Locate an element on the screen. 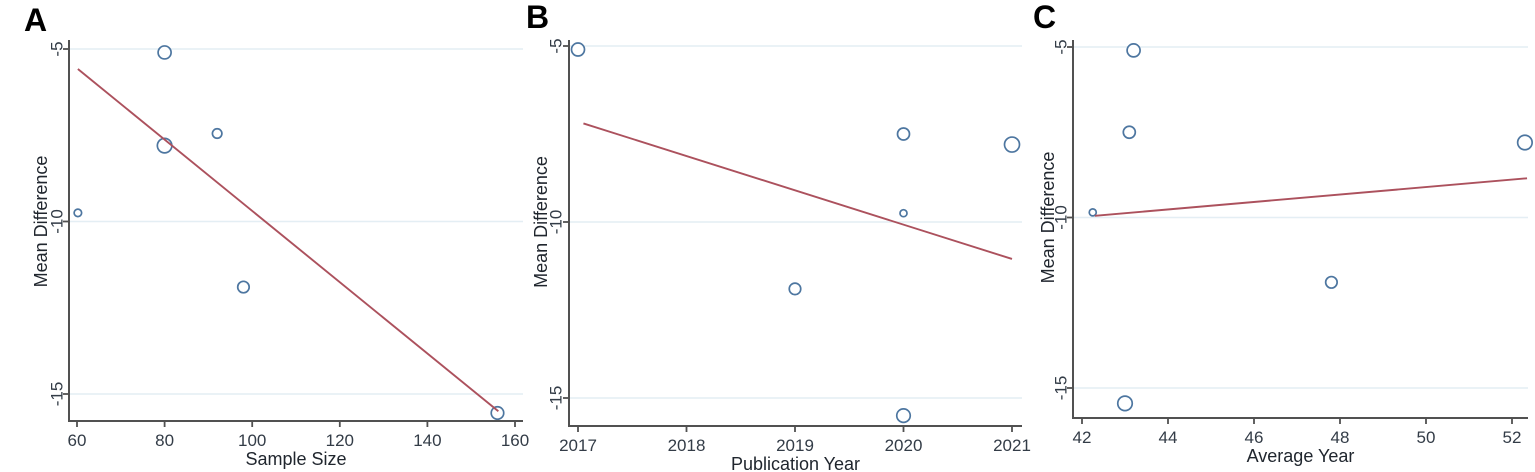 The image size is (1535, 472). x-tick-label: 44 is located at coordinates (1168, 437).